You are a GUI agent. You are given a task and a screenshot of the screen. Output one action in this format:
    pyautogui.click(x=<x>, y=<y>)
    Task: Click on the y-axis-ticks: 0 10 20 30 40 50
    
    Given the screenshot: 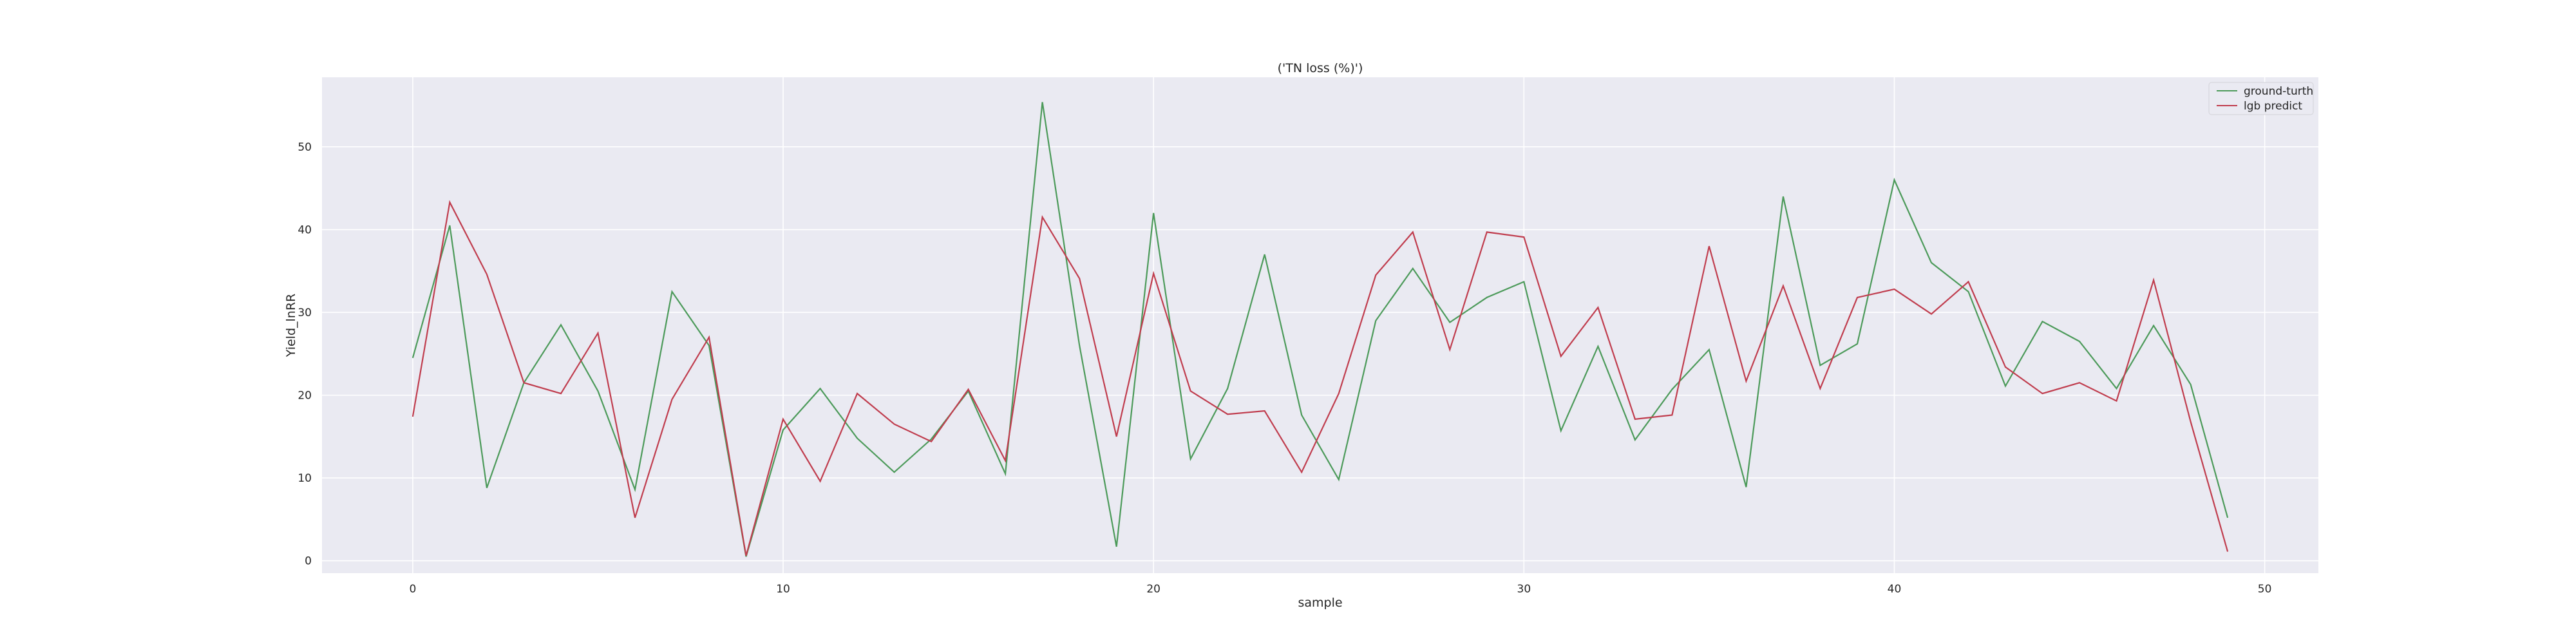 What is the action you would take?
    pyautogui.click(x=305, y=354)
    